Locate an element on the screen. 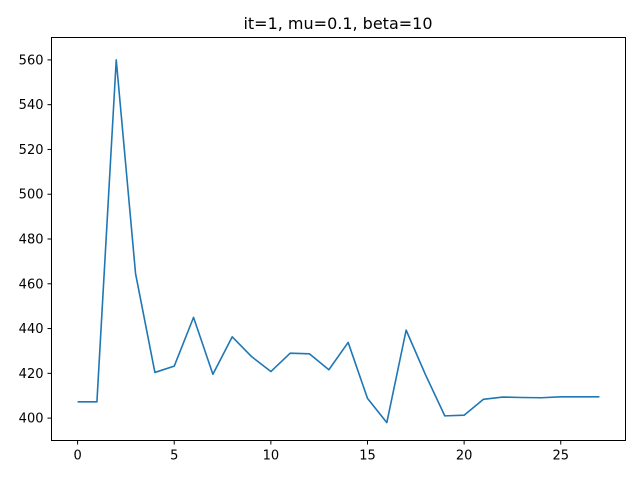 The height and width of the screenshot is (480, 640). y-tick-label: 500 is located at coordinates (31, 195).